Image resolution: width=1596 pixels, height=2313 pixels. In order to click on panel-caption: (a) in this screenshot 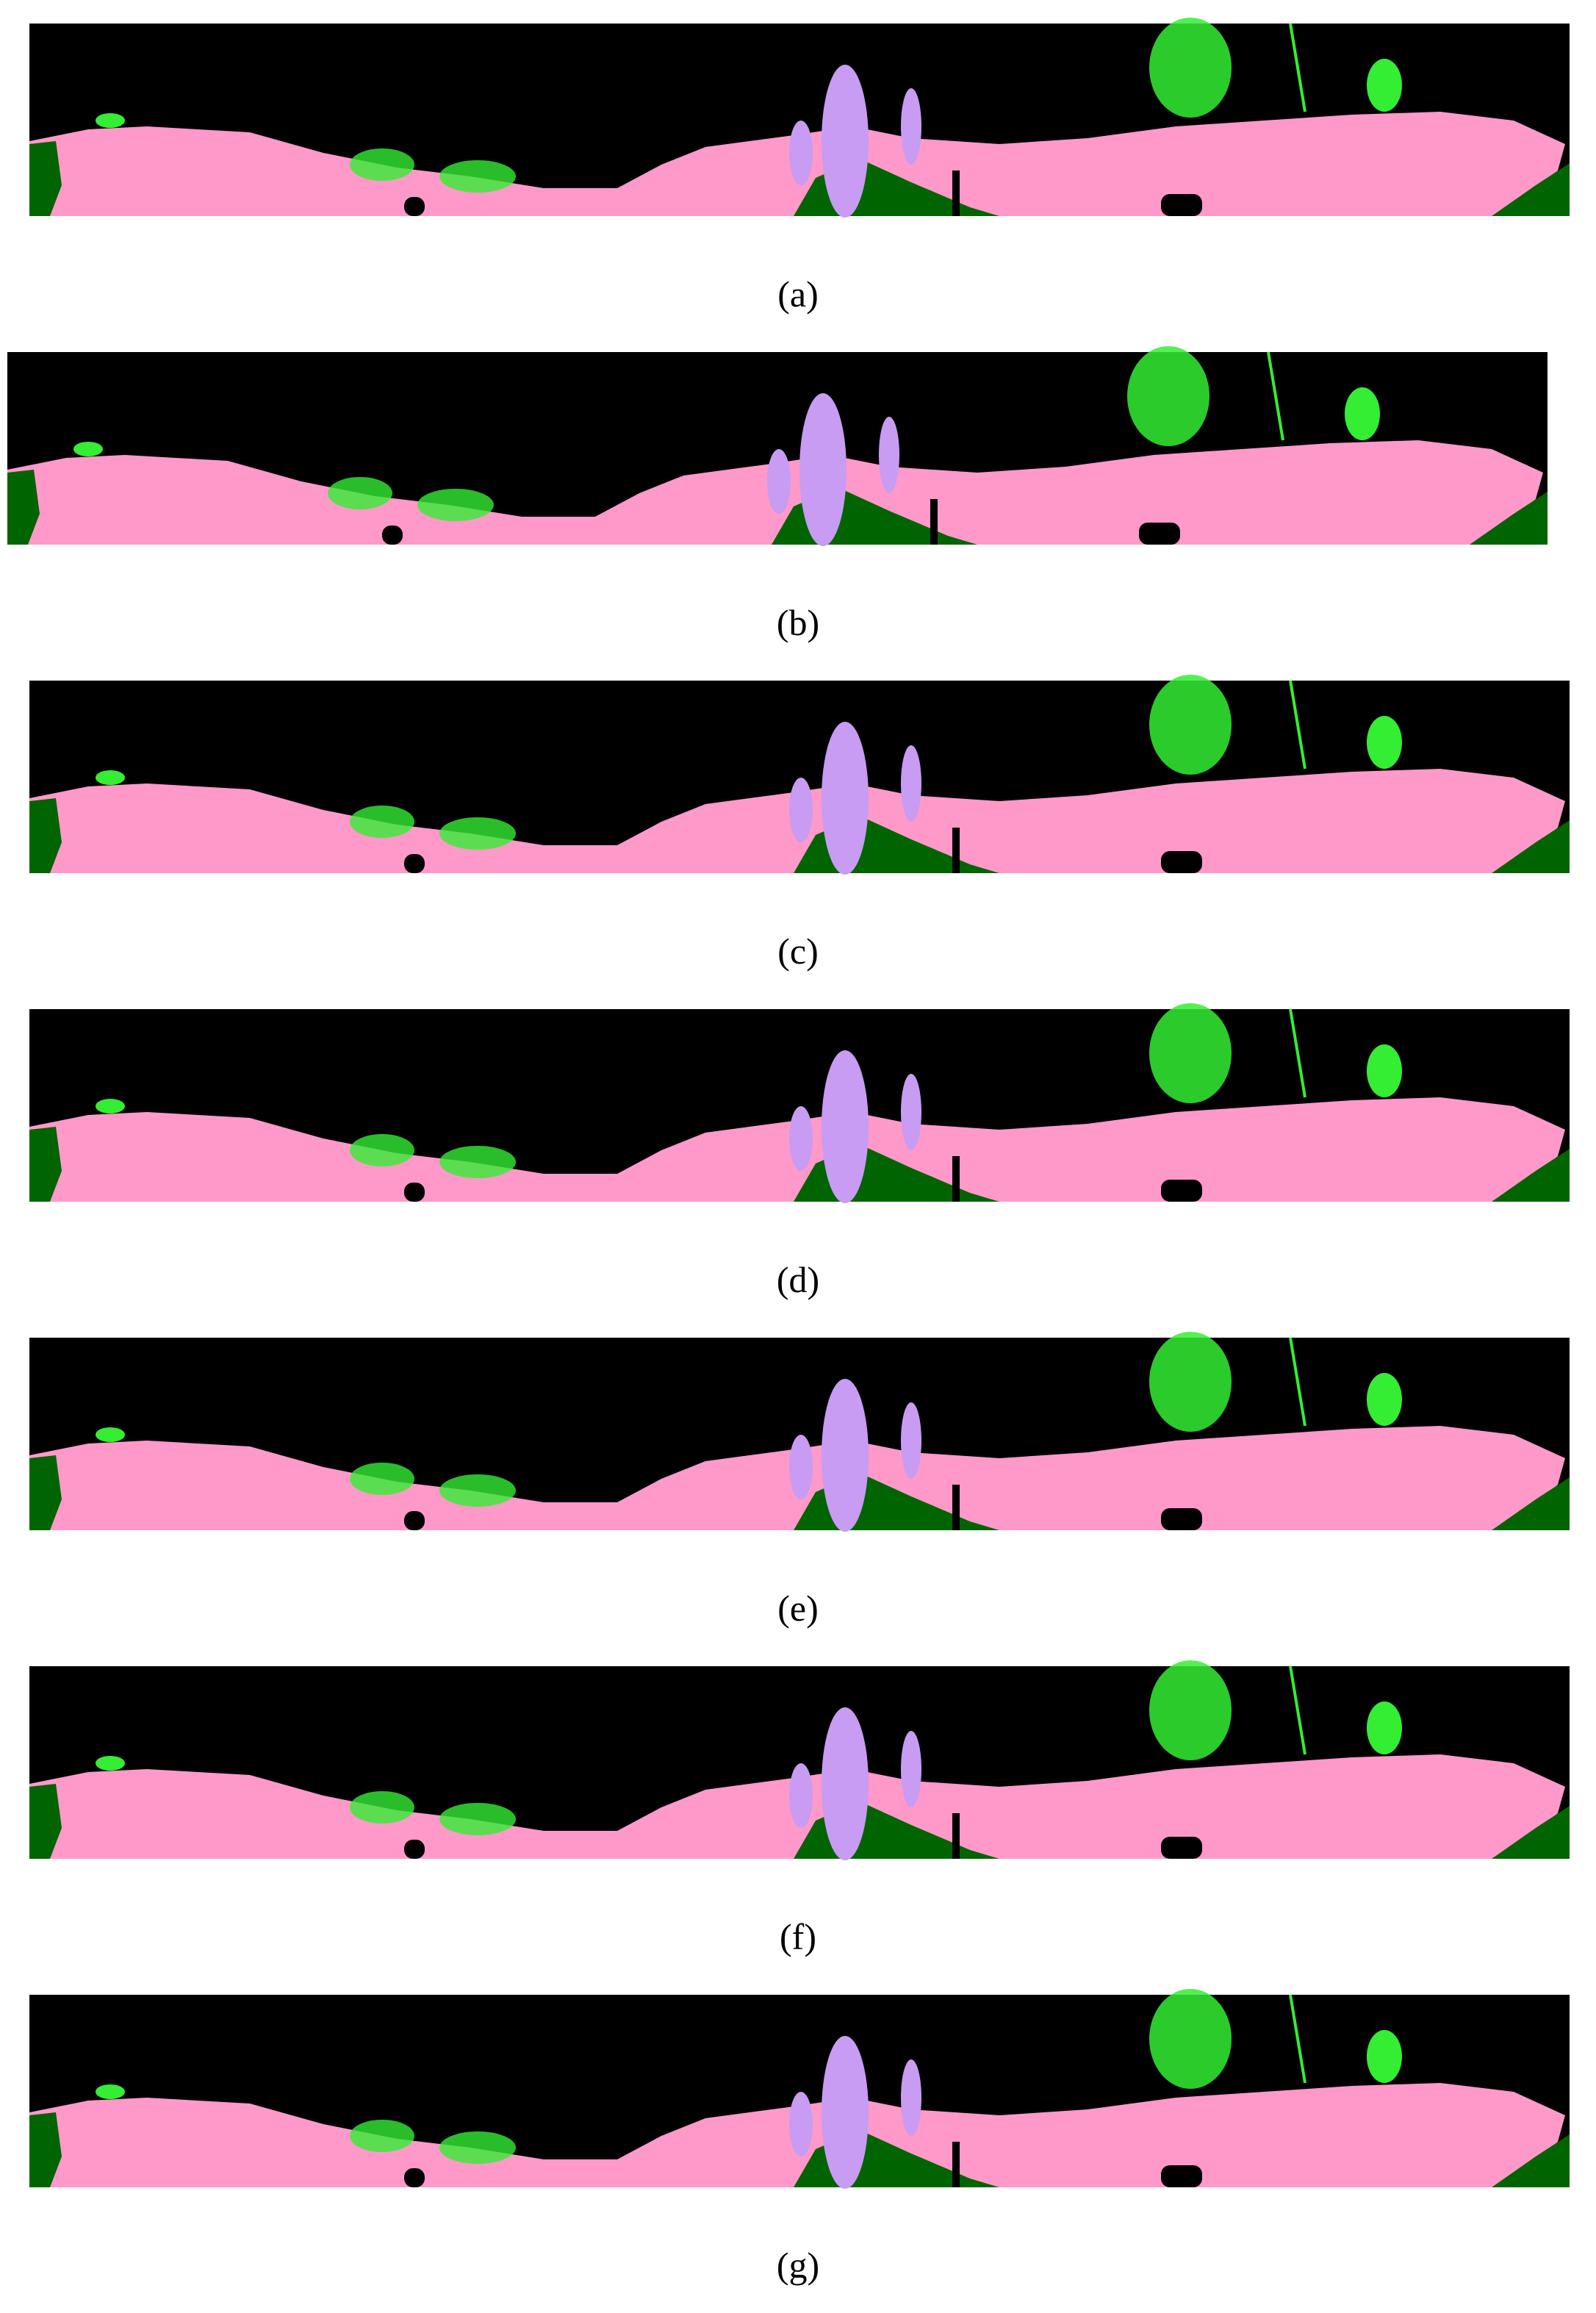, I will do `click(798, 294)`.